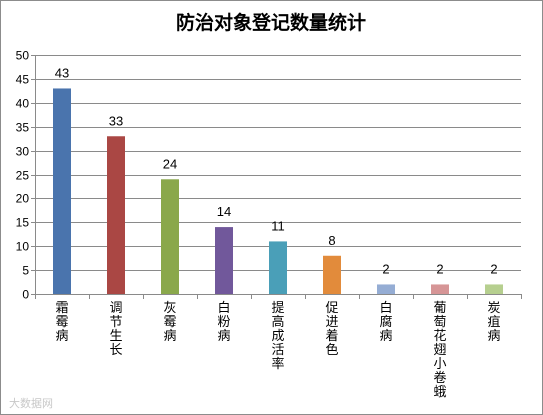 The height and width of the screenshot is (415, 543). Describe the element at coordinates (224, 211) in the screenshot. I see `data-label: 14` at that location.